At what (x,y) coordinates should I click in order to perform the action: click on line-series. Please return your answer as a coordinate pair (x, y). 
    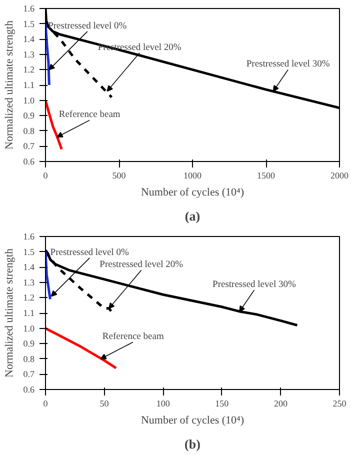
    Looking at the image, I should click on (48, 54).